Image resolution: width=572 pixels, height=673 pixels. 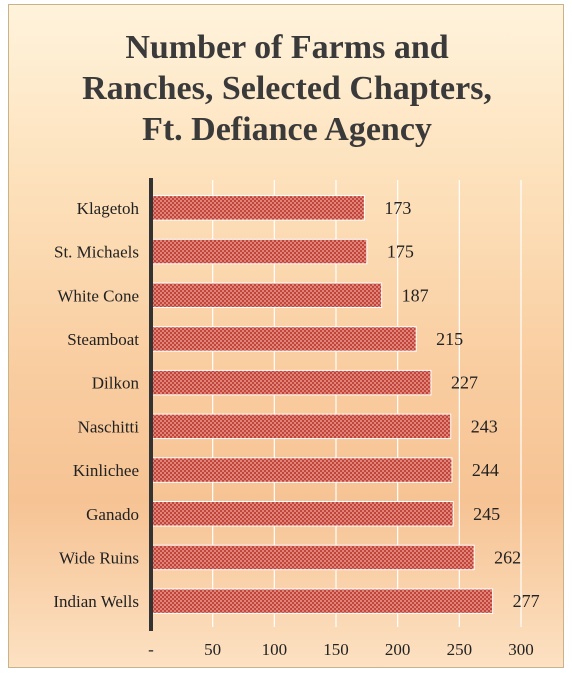 What do you see at coordinates (460, 649) in the screenshot?
I see `x-tick-label-250: 250` at bounding box center [460, 649].